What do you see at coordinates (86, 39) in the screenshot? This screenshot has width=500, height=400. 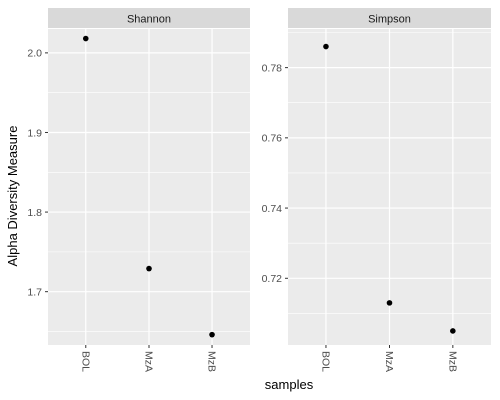 I see `data-point-shannon-bol` at bounding box center [86, 39].